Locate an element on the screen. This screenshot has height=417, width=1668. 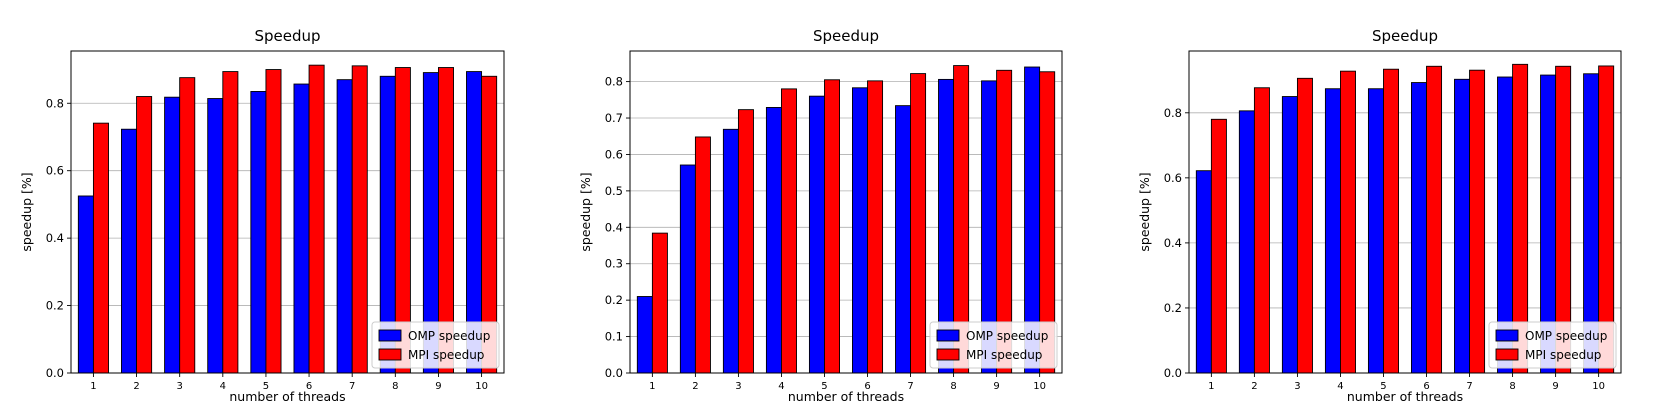
y-tick-label: 0.7 is located at coordinates (614, 118).